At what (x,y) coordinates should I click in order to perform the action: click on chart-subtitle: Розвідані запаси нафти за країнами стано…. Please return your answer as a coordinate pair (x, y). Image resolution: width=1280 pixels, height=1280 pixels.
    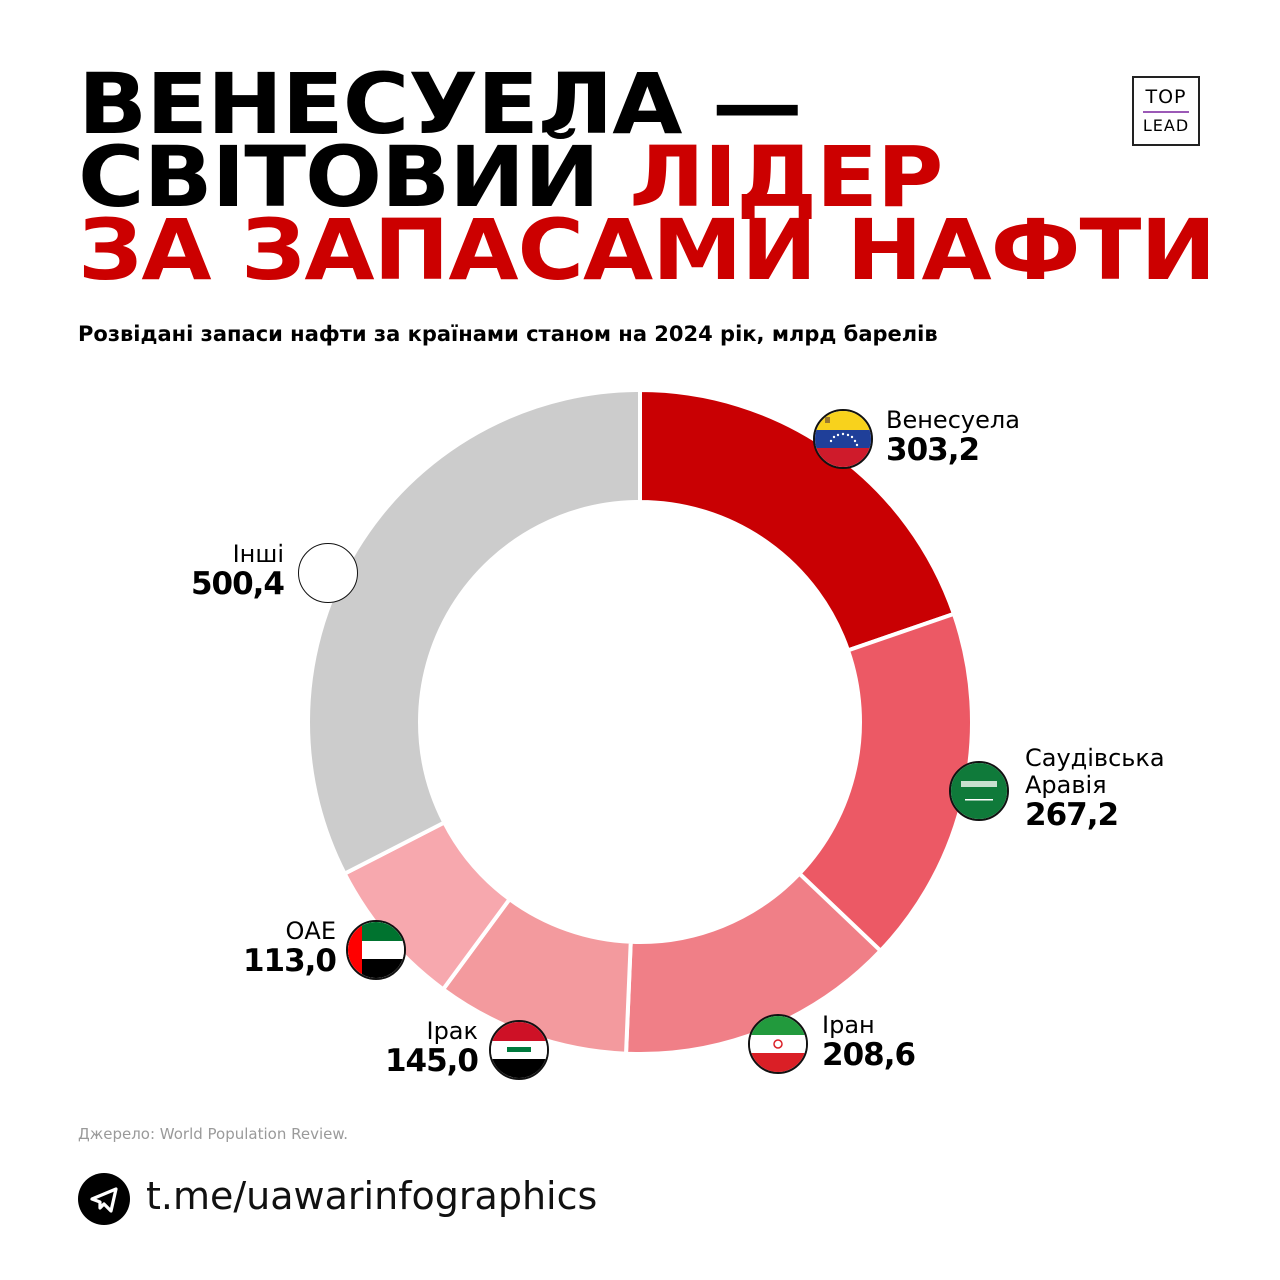
    Looking at the image, I should click on (508, 334).